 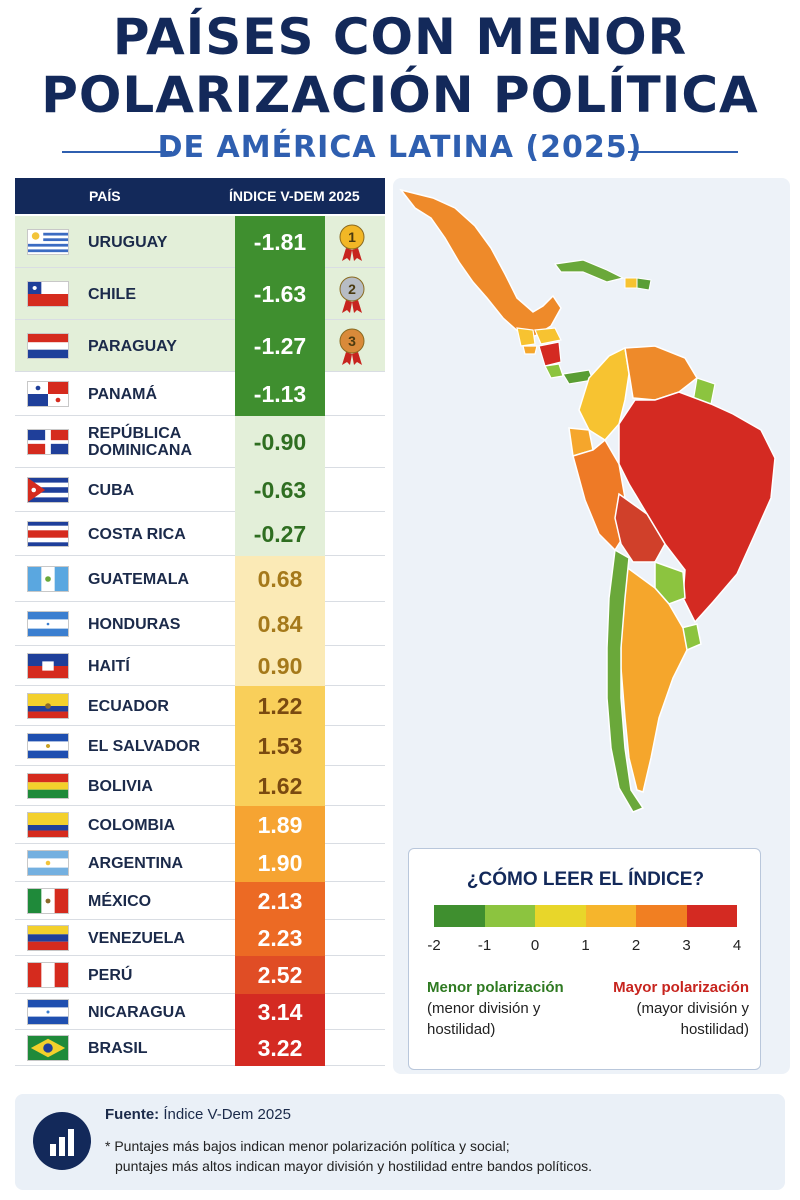 What do you see at coordinates (681, 987) in the screenshot?
I see `legend-high-label: Mayor polarización` at bounding box center [681, 987].